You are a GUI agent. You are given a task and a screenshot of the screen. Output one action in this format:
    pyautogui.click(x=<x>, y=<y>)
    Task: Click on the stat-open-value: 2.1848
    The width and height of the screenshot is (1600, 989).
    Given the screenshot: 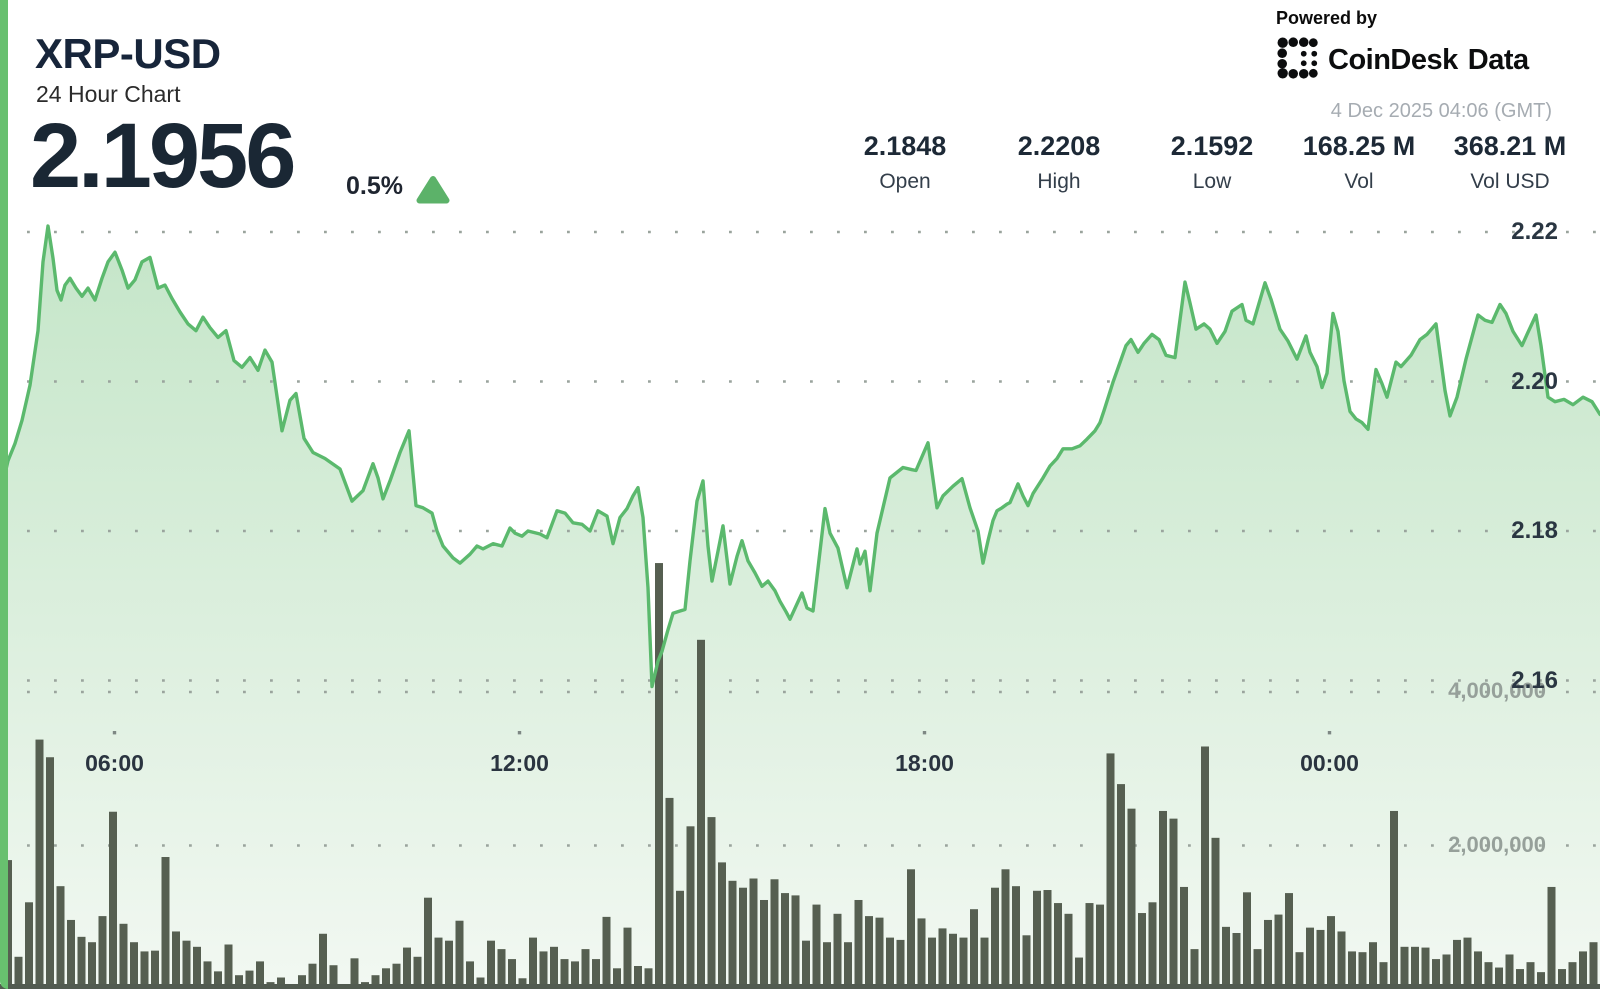 What is the action you would take?
    pyautogui.click(x=905, y=146)
    